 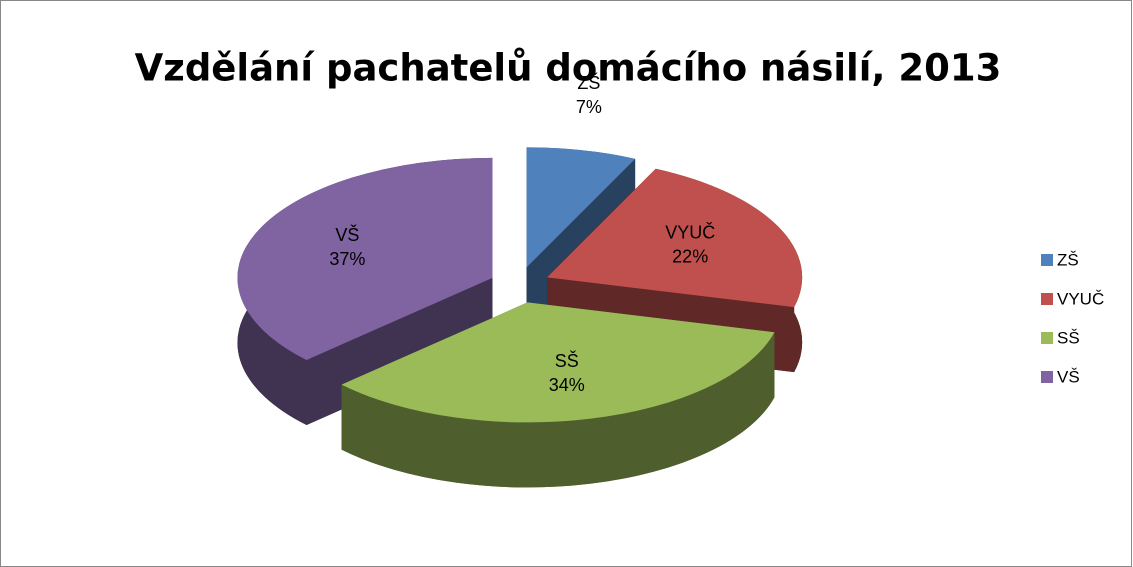 I want to click on data-label-name: VŠ, so click(x=347, y=234).